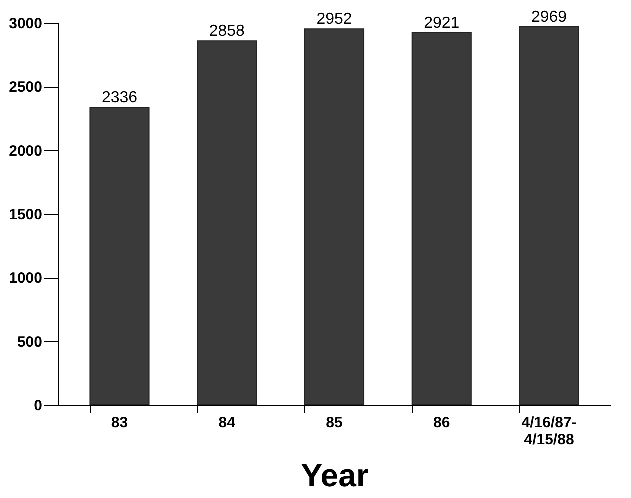  I want to click on y-tick-label: 1000, so click(25, 279).